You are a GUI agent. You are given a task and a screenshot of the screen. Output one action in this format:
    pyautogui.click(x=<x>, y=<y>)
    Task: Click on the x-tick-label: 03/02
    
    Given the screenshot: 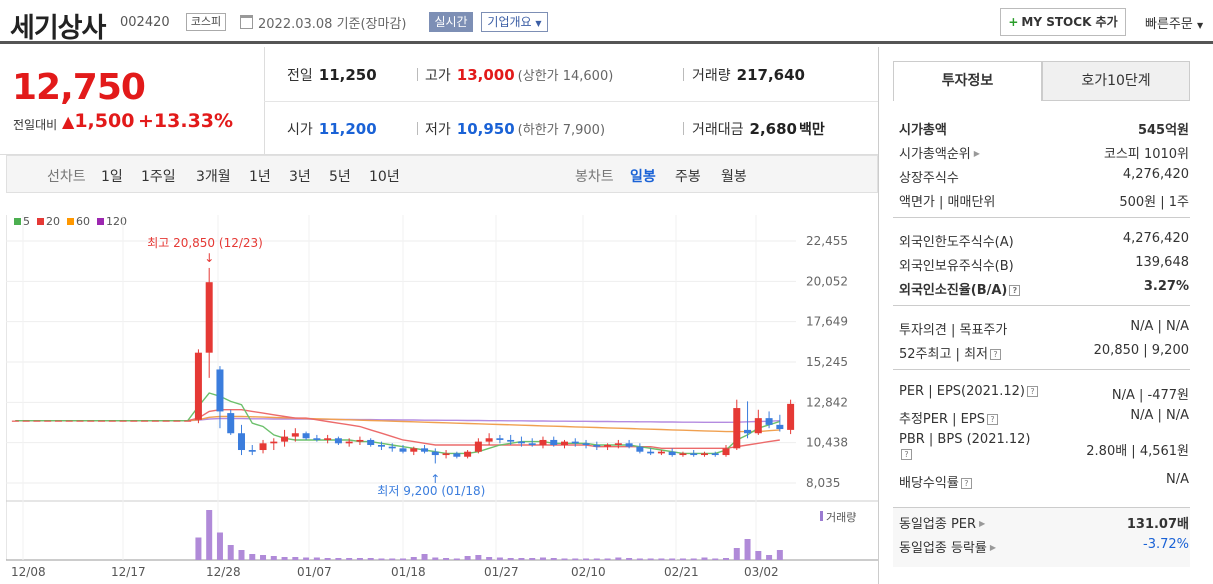 What is the action you would take?
    pyautogui.click(x=761, y=572)
    